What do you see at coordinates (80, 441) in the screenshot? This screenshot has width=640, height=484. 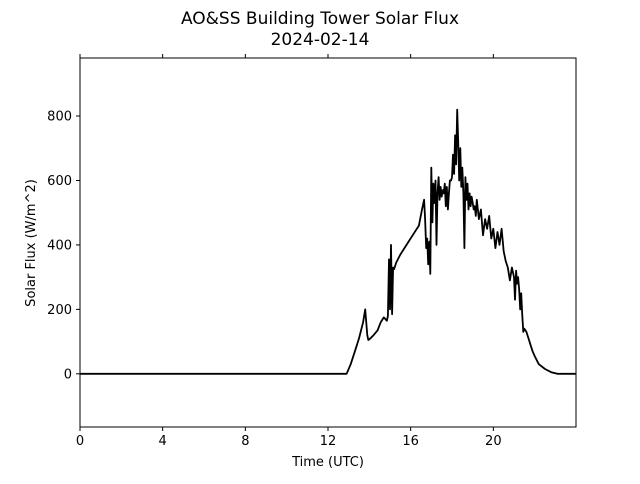 I see `x-tick-label: 0` at bounding box center [80, 441].